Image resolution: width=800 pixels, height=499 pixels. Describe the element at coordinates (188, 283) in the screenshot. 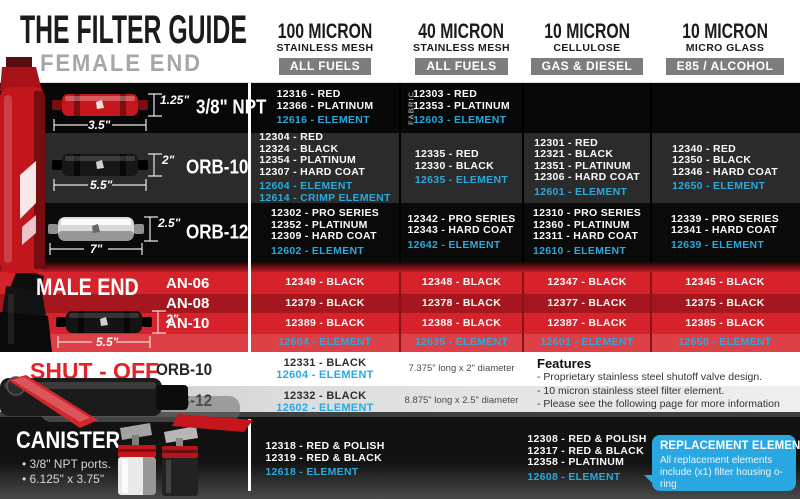

I see `fitting-label: AN-06` at that location.